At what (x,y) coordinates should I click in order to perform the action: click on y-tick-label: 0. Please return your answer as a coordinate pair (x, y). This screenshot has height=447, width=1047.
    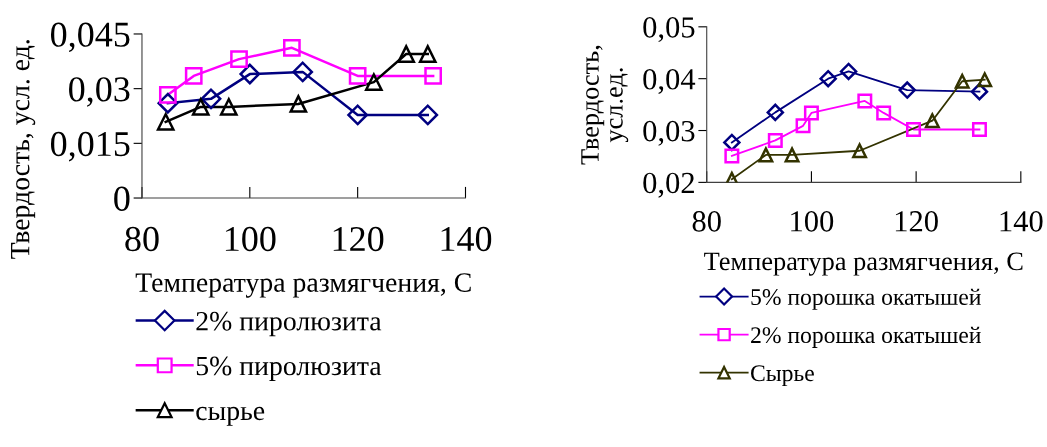
    Looking at the image, I should click on (122, 198).